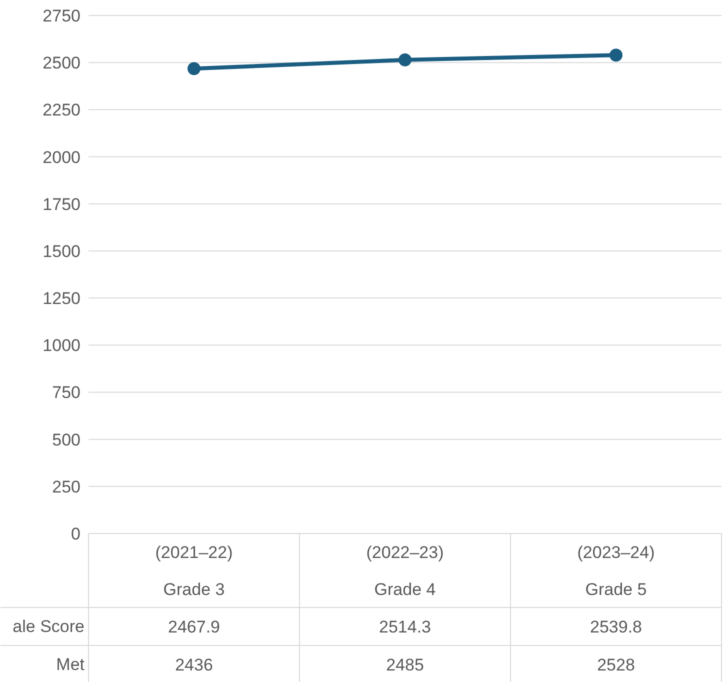  What do you see at coordinates (616, 665) in the screenshot?
I see `text: 2528` at bounding box center [616, 665].